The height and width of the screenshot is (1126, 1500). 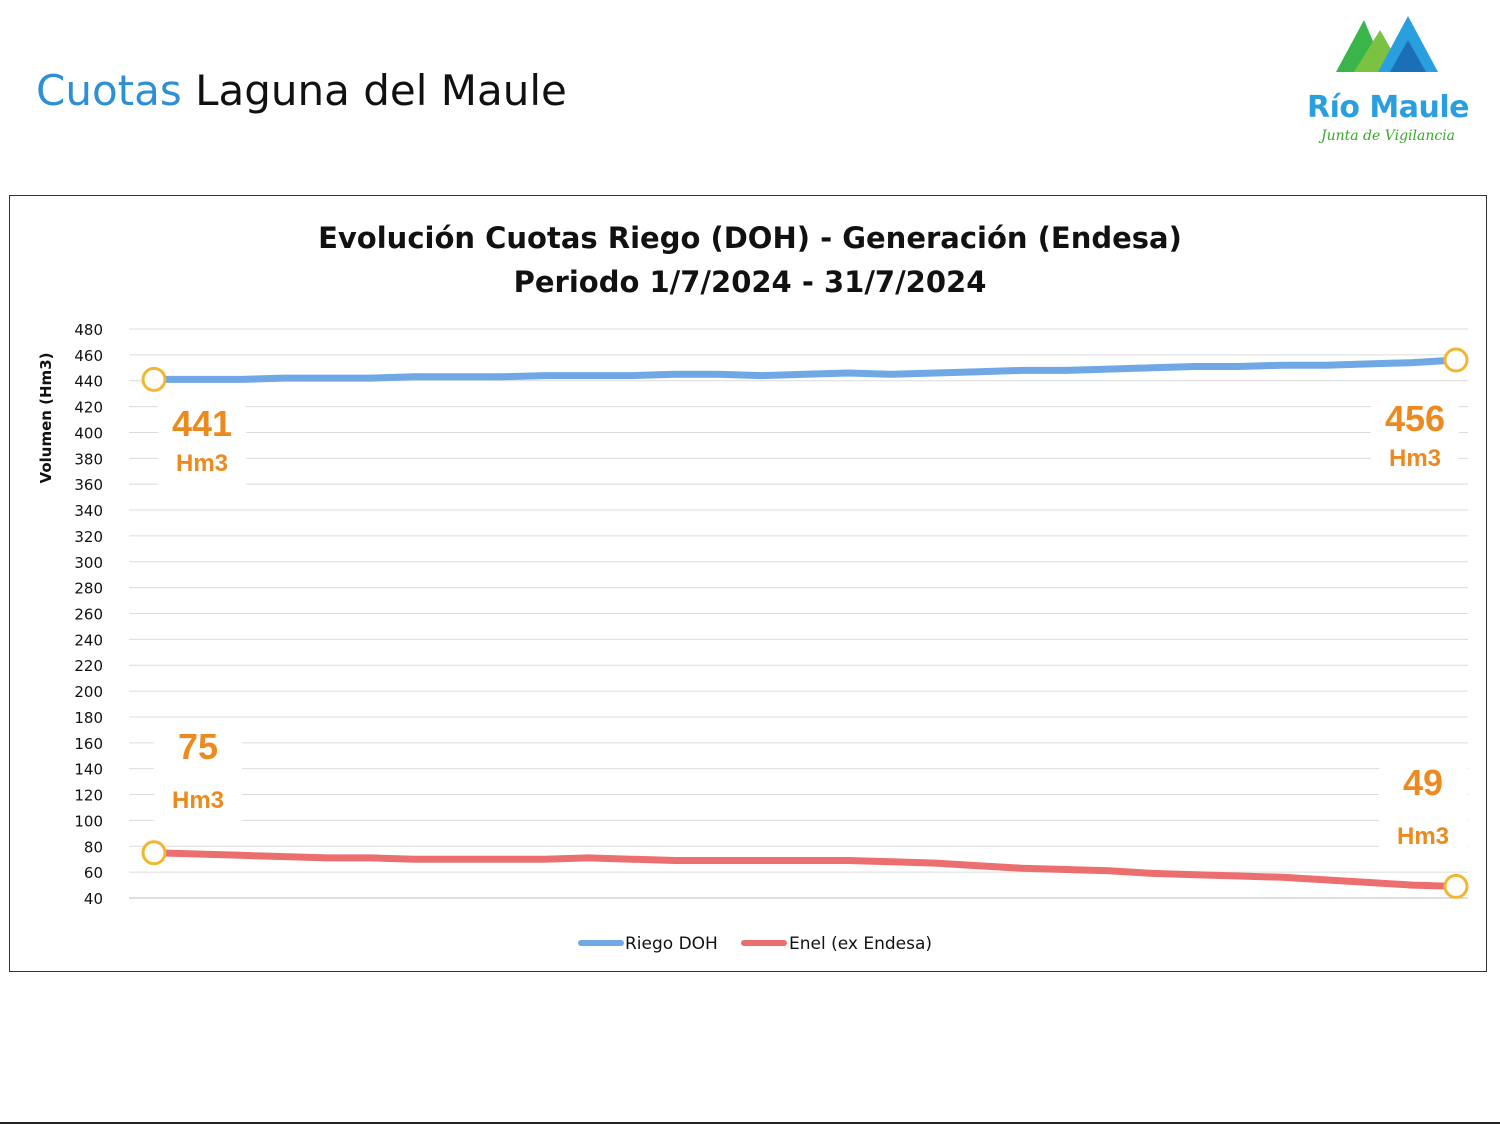 I want to click on slide-title: Cuotas Laguna del Maule, so click(x=301, y=90).